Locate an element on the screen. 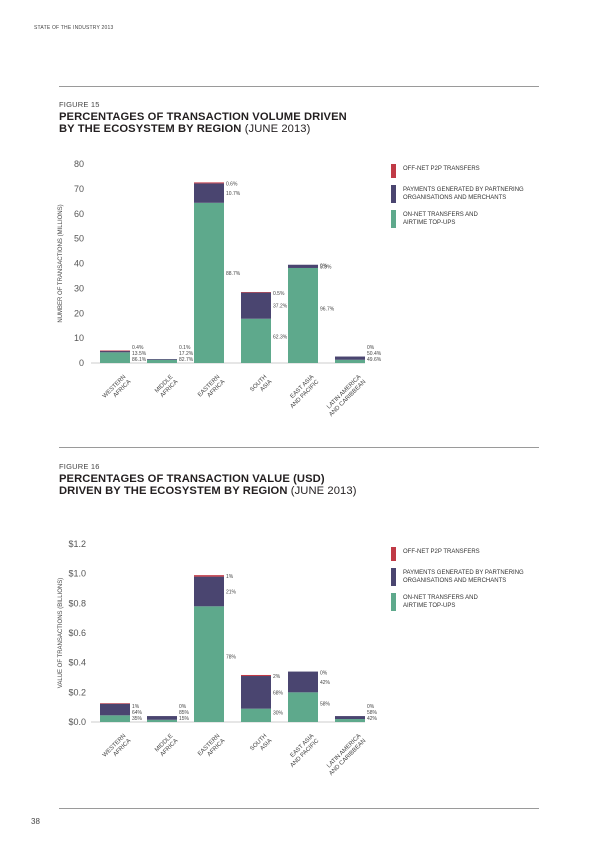  y-tick-label: $1.0 is located at coordinates (77, 574).